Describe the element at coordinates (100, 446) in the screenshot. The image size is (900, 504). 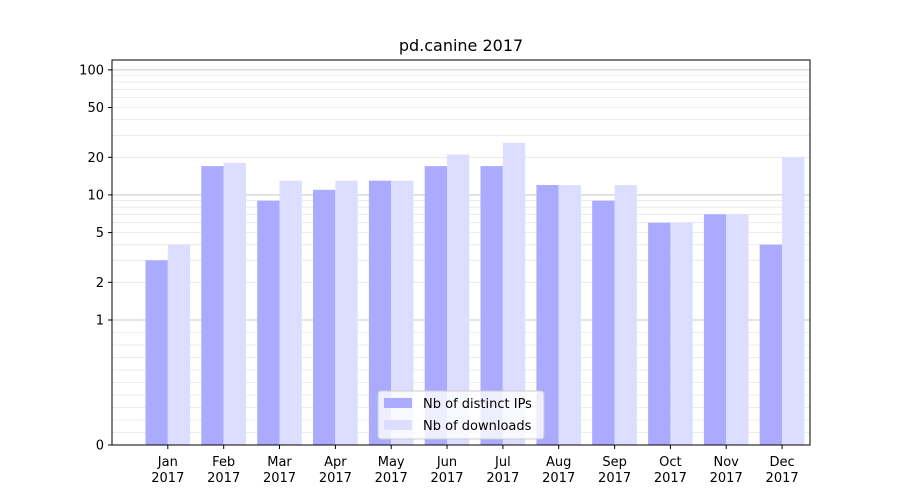
I see `y-tick-label: 0` at that location.